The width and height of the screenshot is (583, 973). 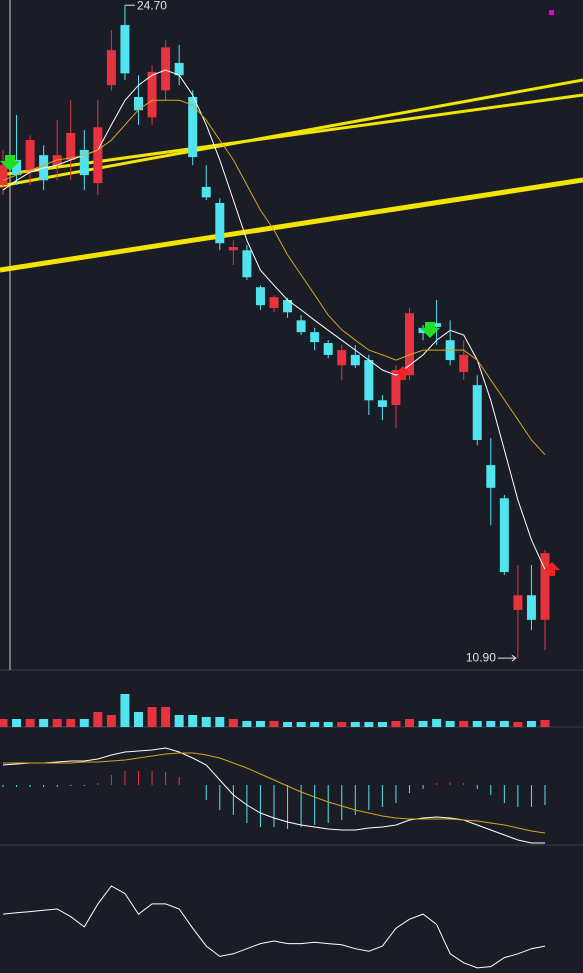 I want to click on trend-line, so click(x=291, y=225).